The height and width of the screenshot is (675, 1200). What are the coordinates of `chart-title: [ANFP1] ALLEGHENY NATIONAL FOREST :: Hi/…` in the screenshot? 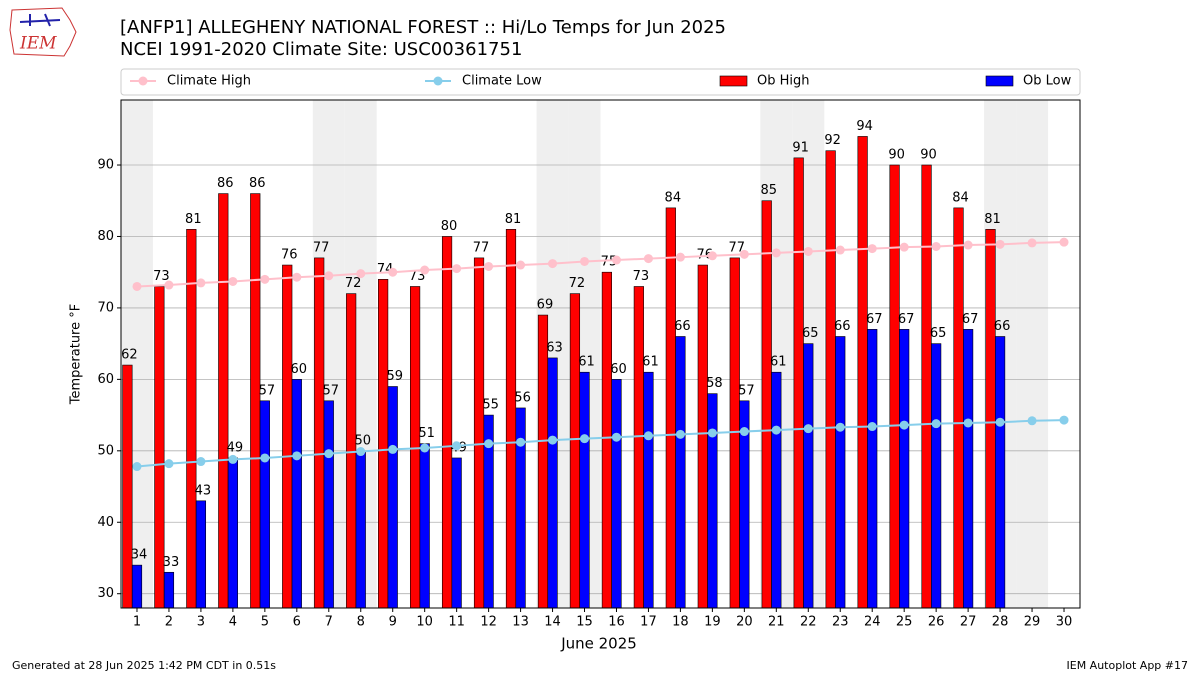 It's located at (423, 27).